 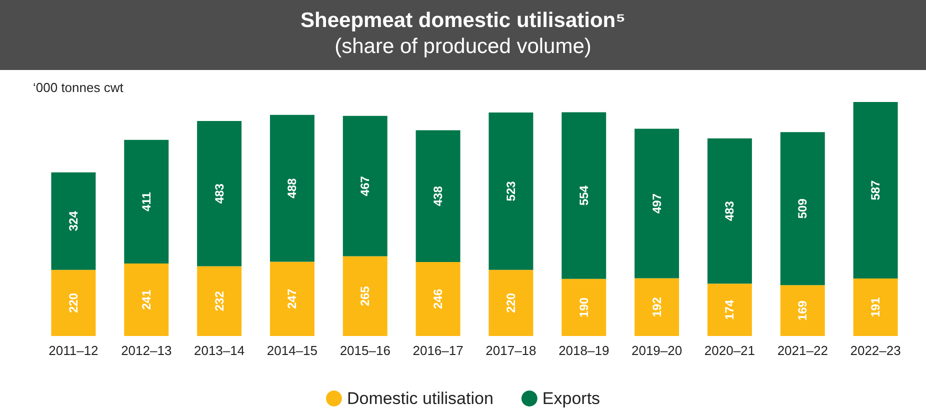 I want to click on data-label: 497, so click(x=657, y=203).